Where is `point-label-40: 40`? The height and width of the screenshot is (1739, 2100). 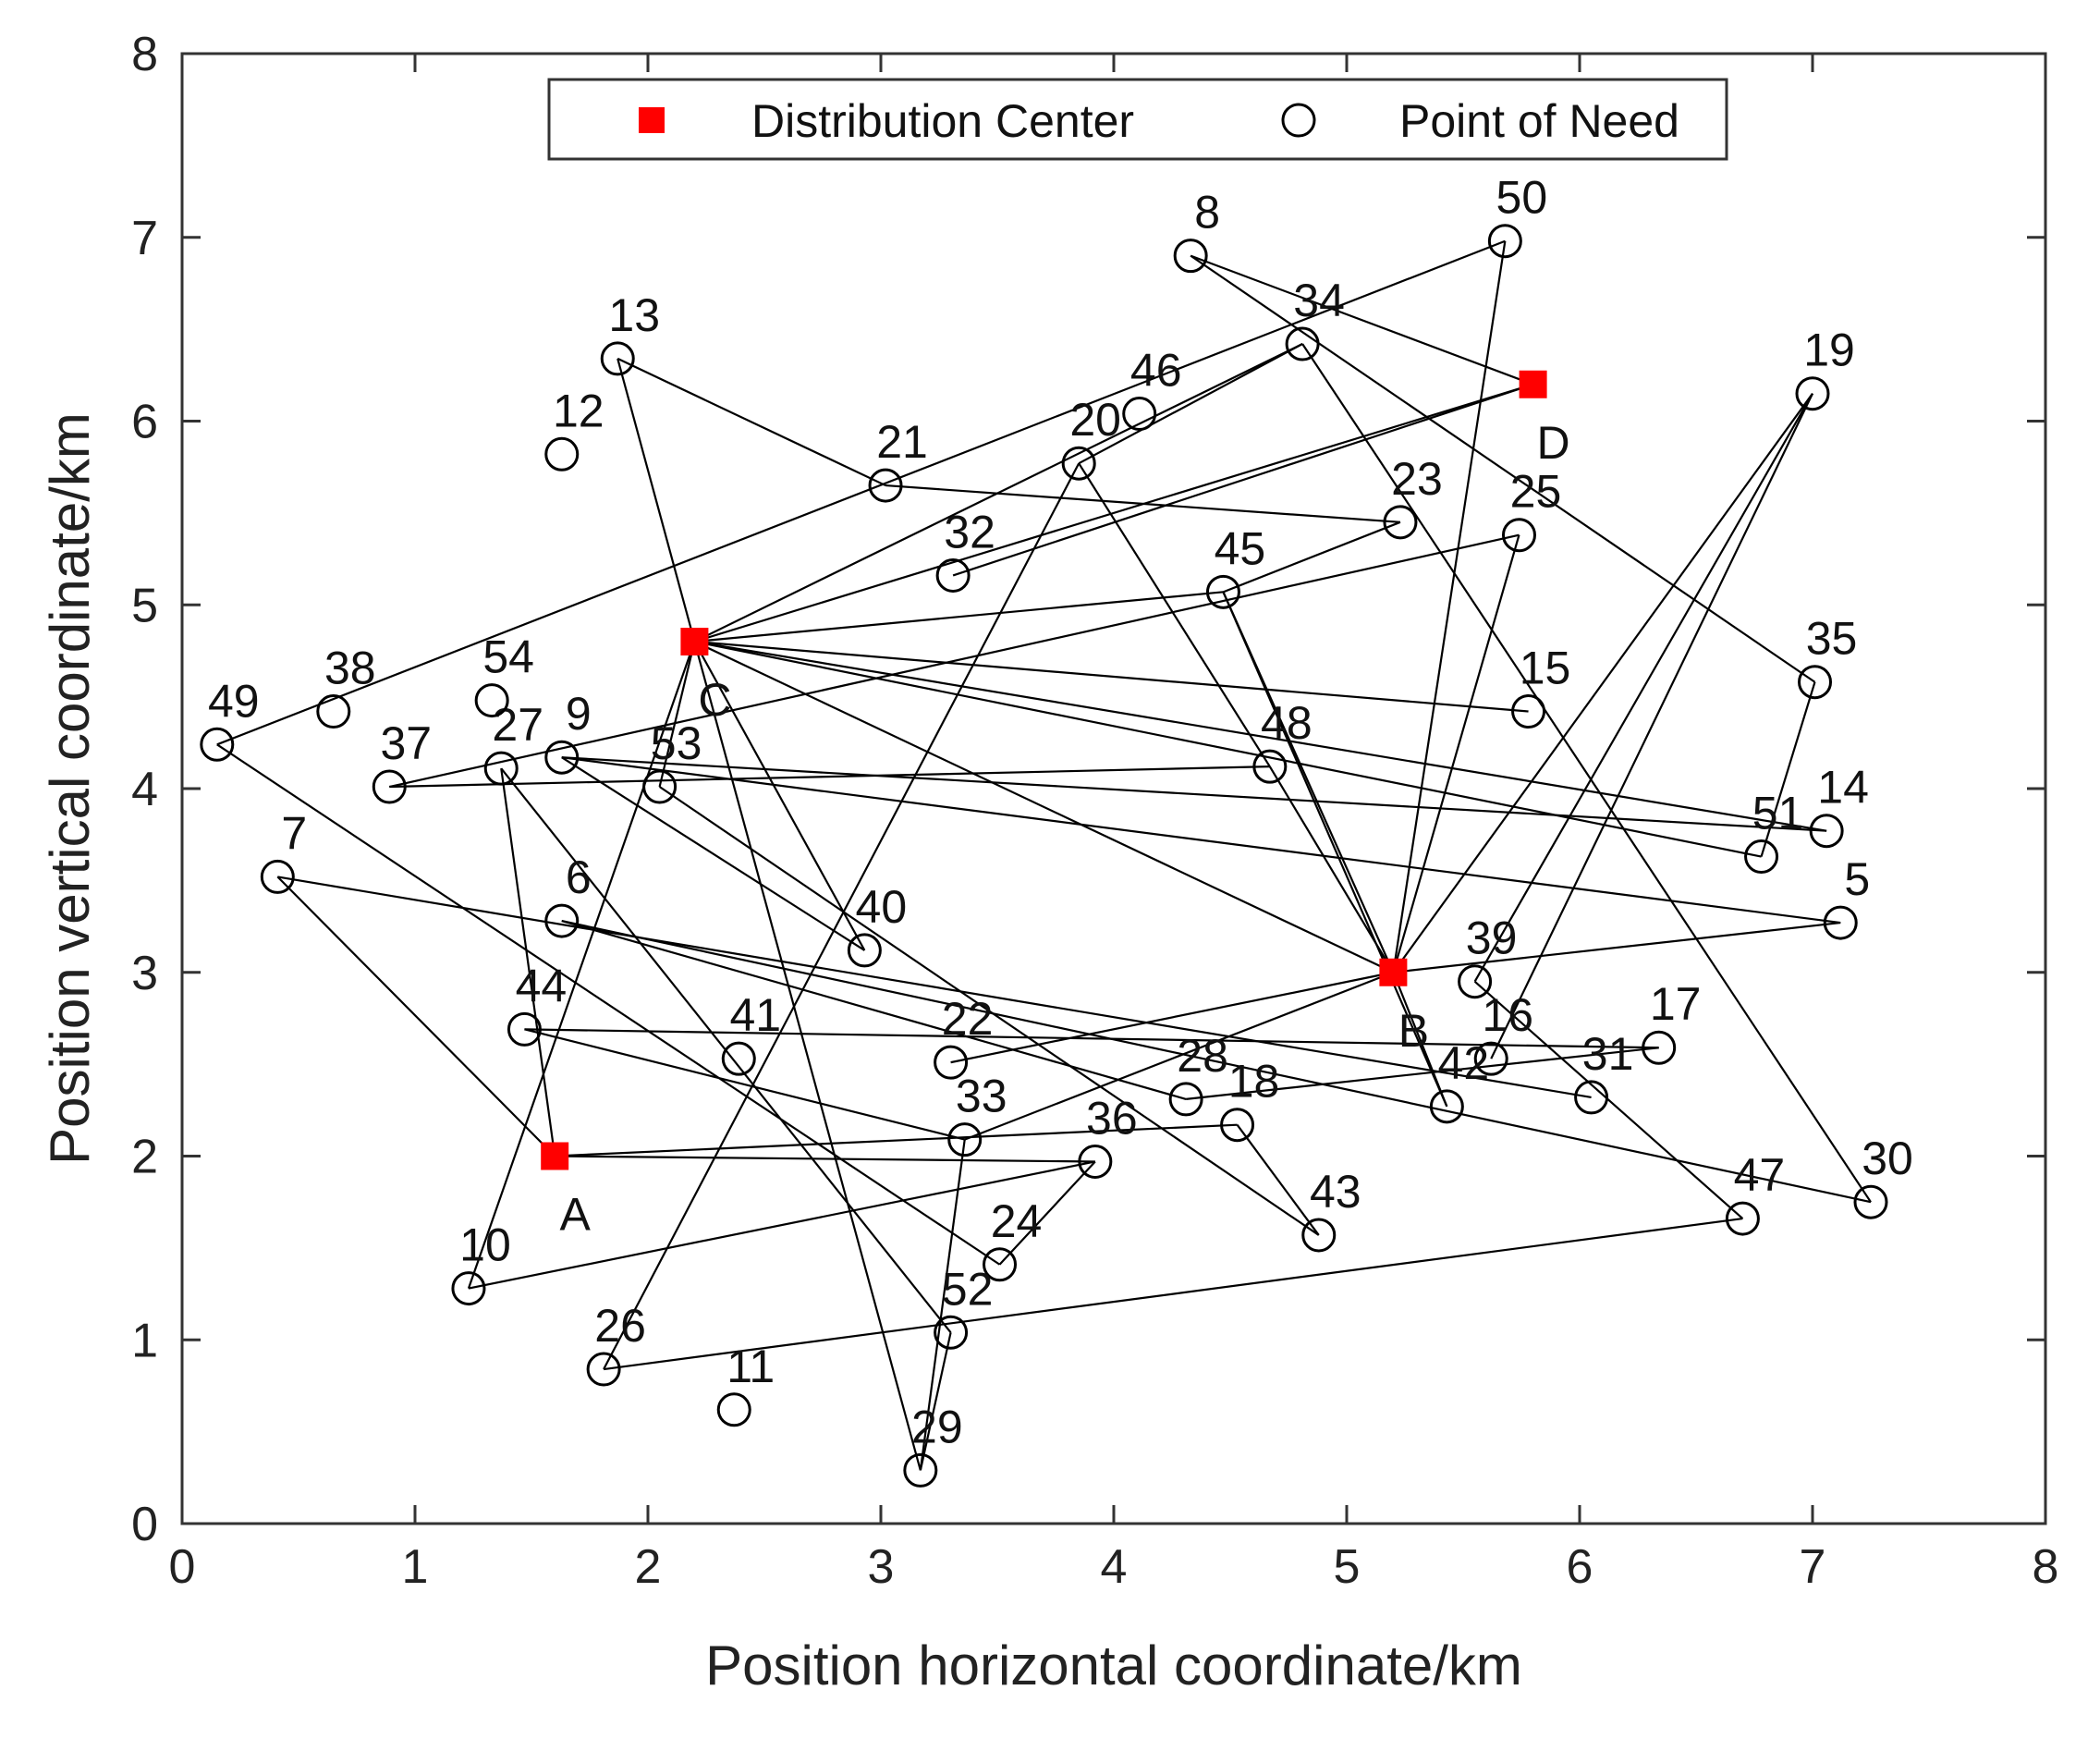 point-label-40: 40 is located at coordinates (882, 907).